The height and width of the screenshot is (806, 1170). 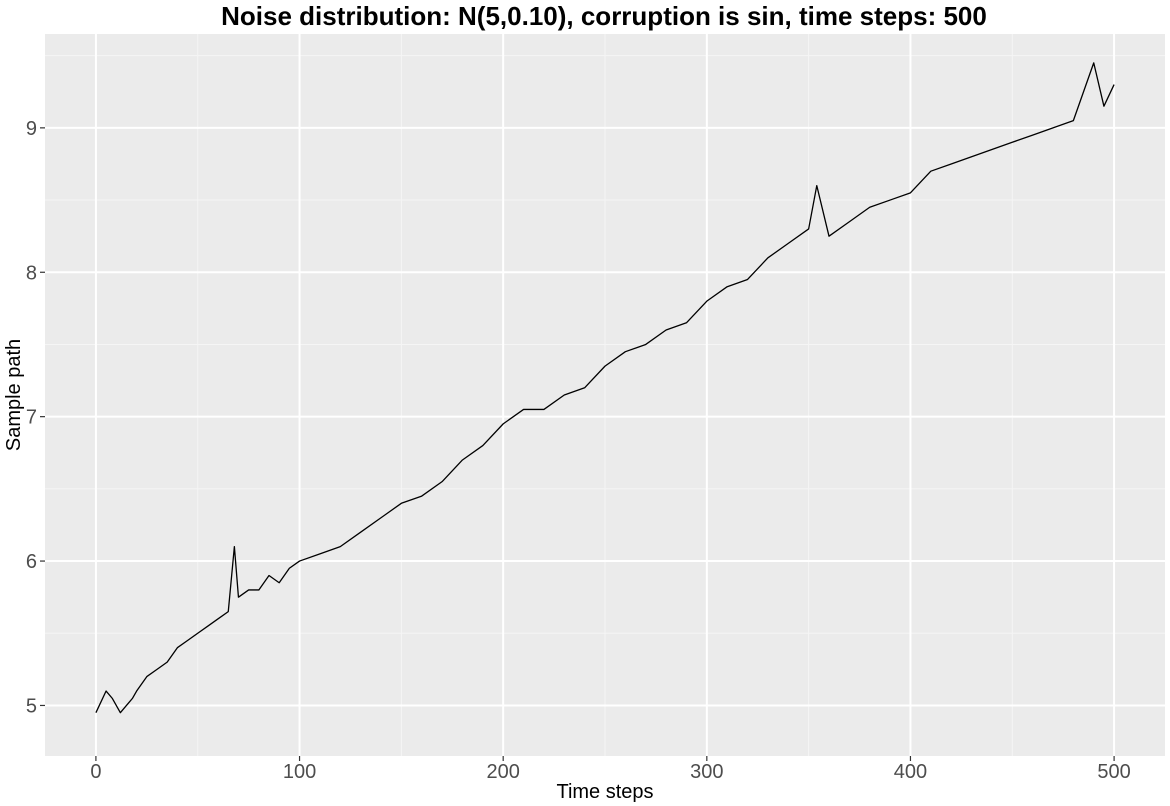 I want to click on y-tick-label: 9, so click(x=31, y=129).